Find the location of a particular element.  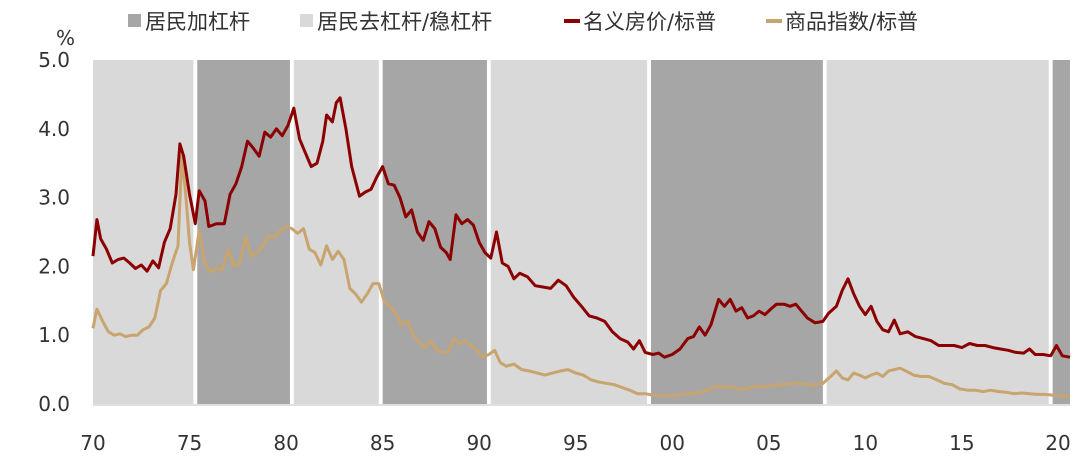

legend-item-2: 名义房价/标普 is located at coordinates (640, 22).